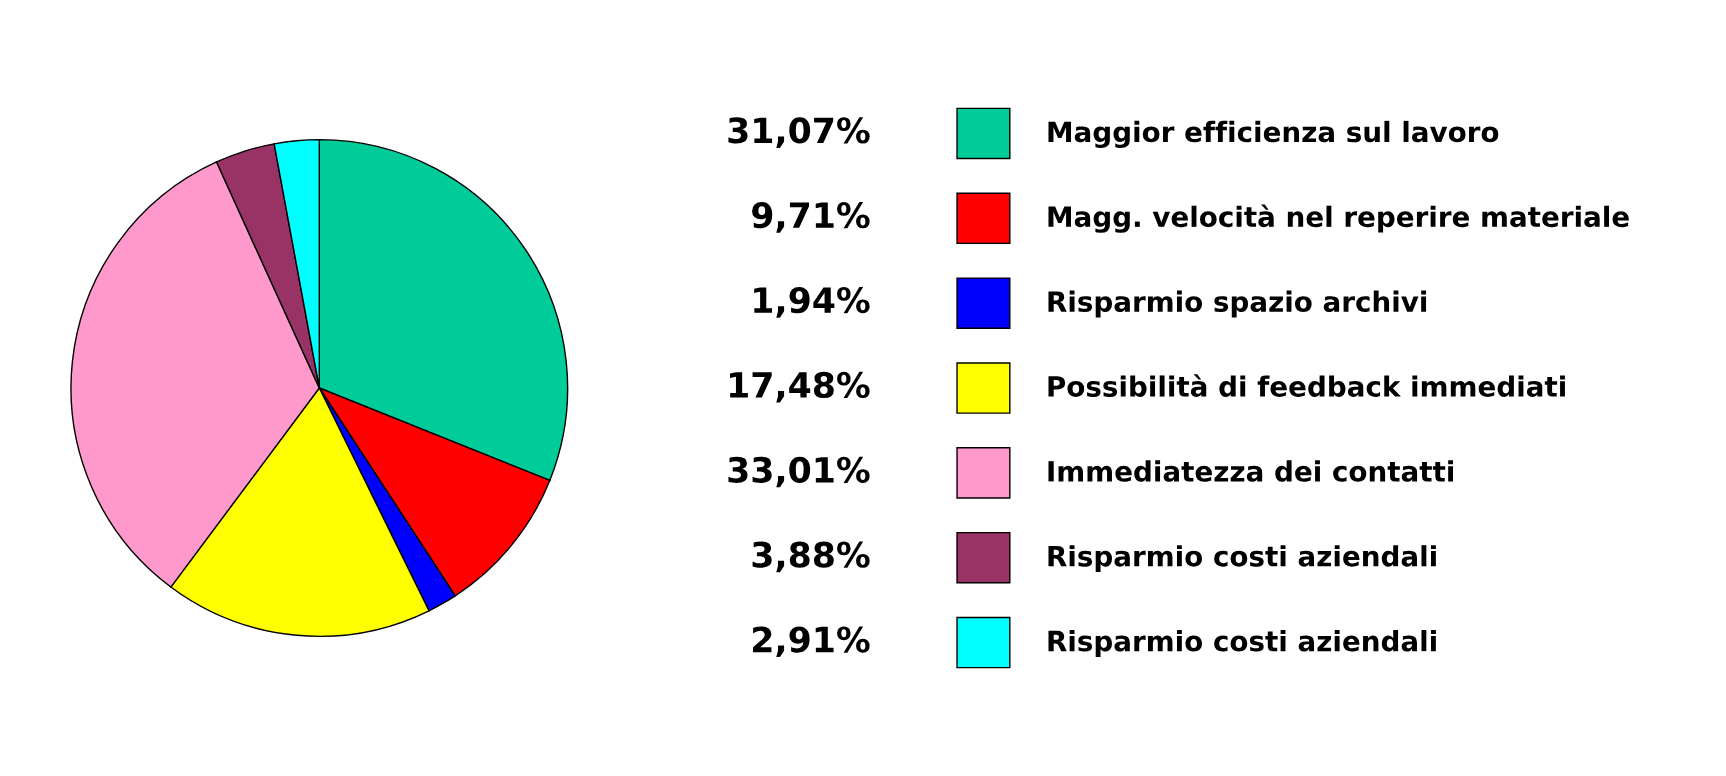  I want to click on legend-label: Maggior efficienza sul lavoro, so click(1273, 134).